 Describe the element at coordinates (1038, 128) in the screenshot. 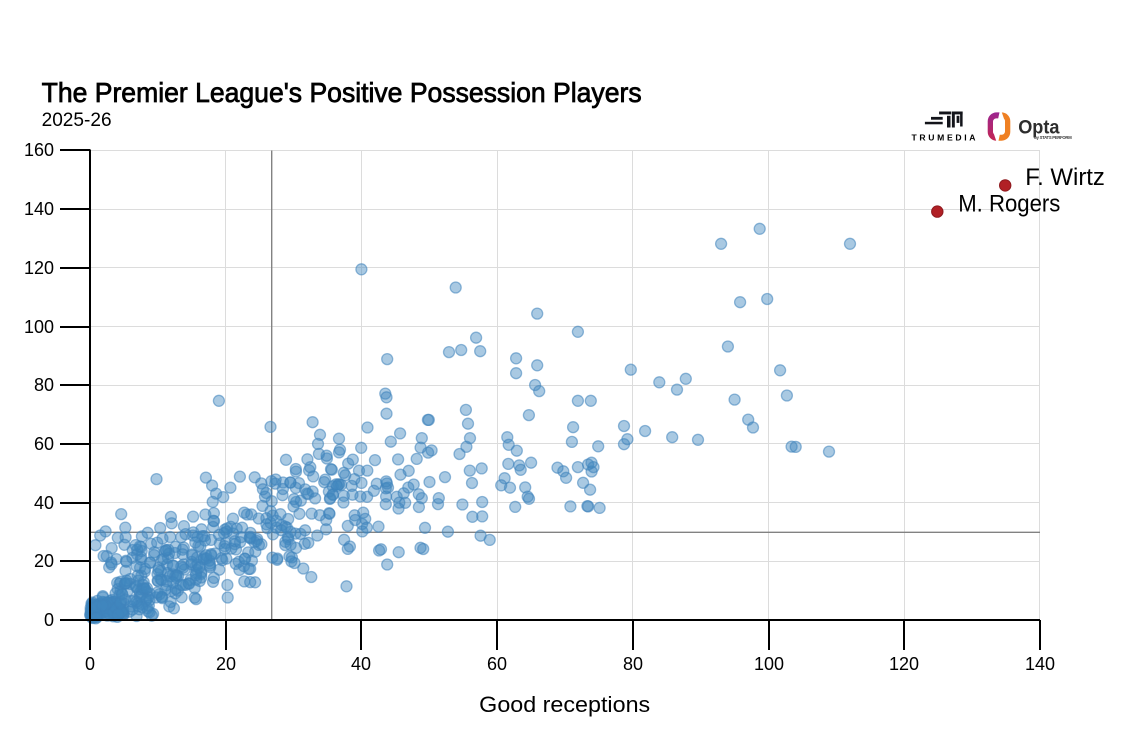

I see `svg-text: Opta` at that location.